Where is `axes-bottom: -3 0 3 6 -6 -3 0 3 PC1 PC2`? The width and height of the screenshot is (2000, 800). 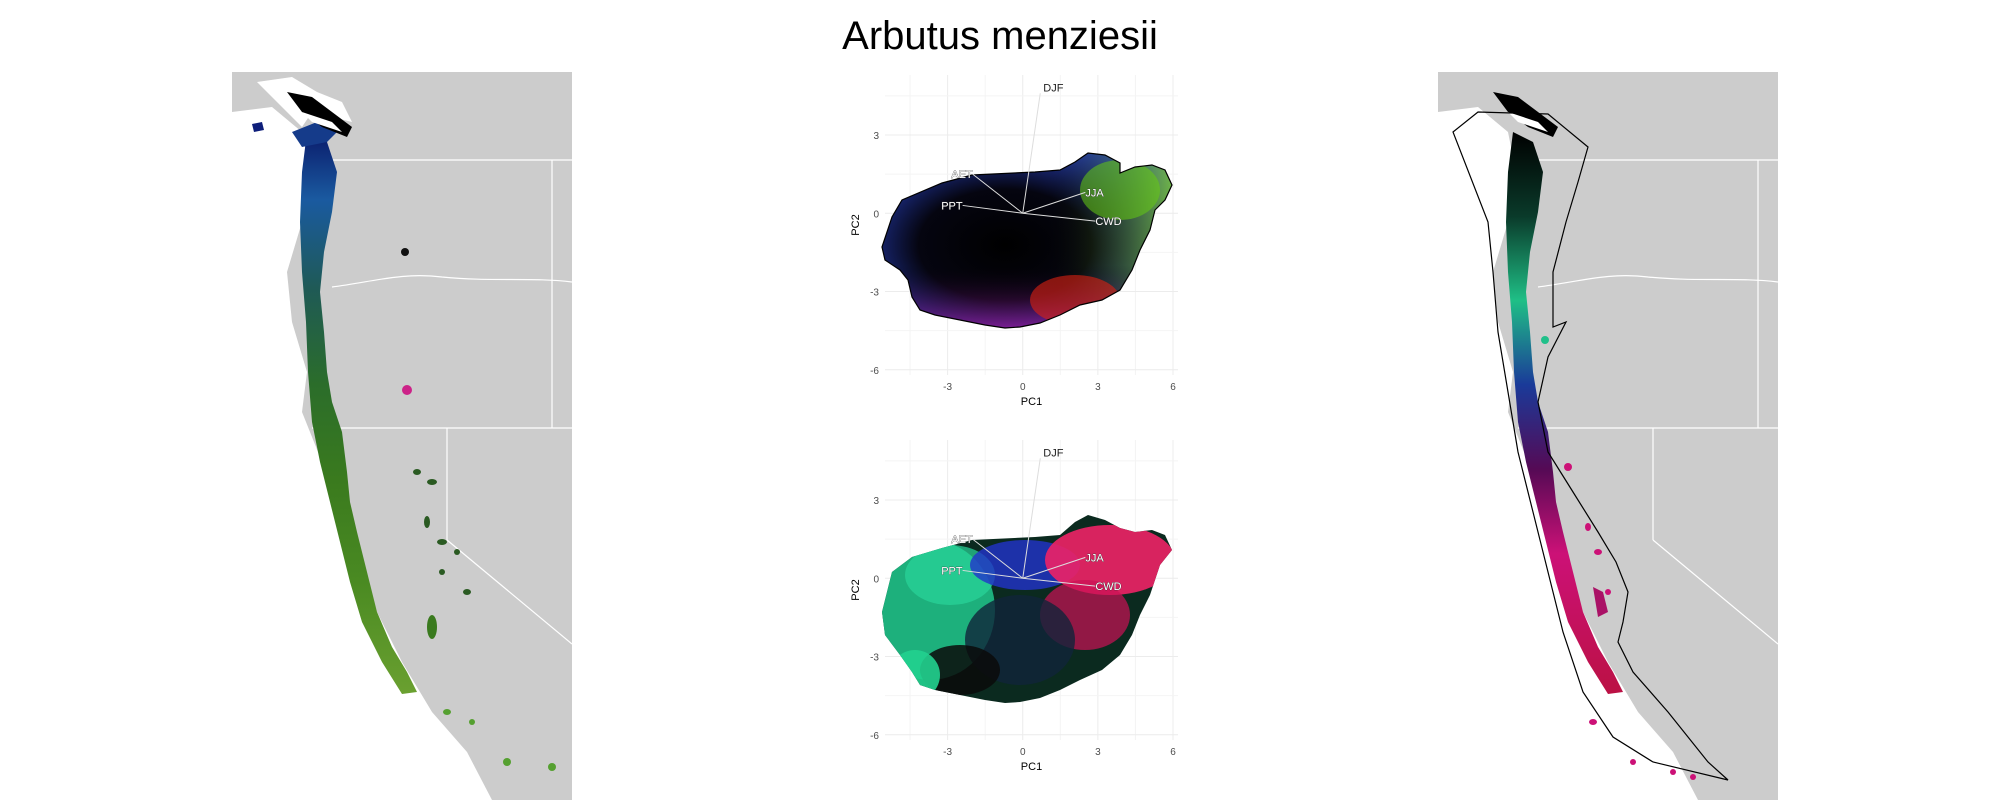 axes-bottom: -3 0 3 6 -6 -3 0 3 PC1 PC2 is located at coordinates (1013, 634).